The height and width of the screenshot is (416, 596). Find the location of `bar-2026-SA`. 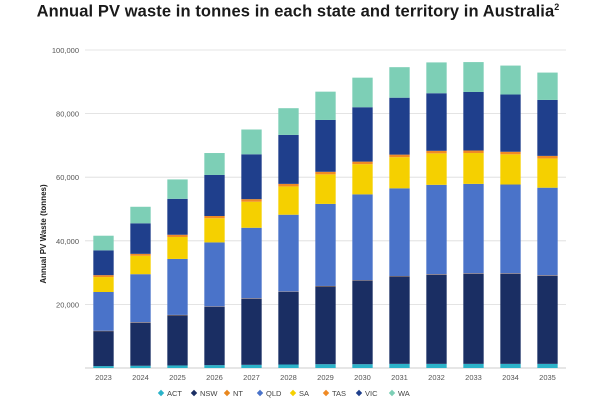

bar-2026-SA is located at coordinates (214, 230).